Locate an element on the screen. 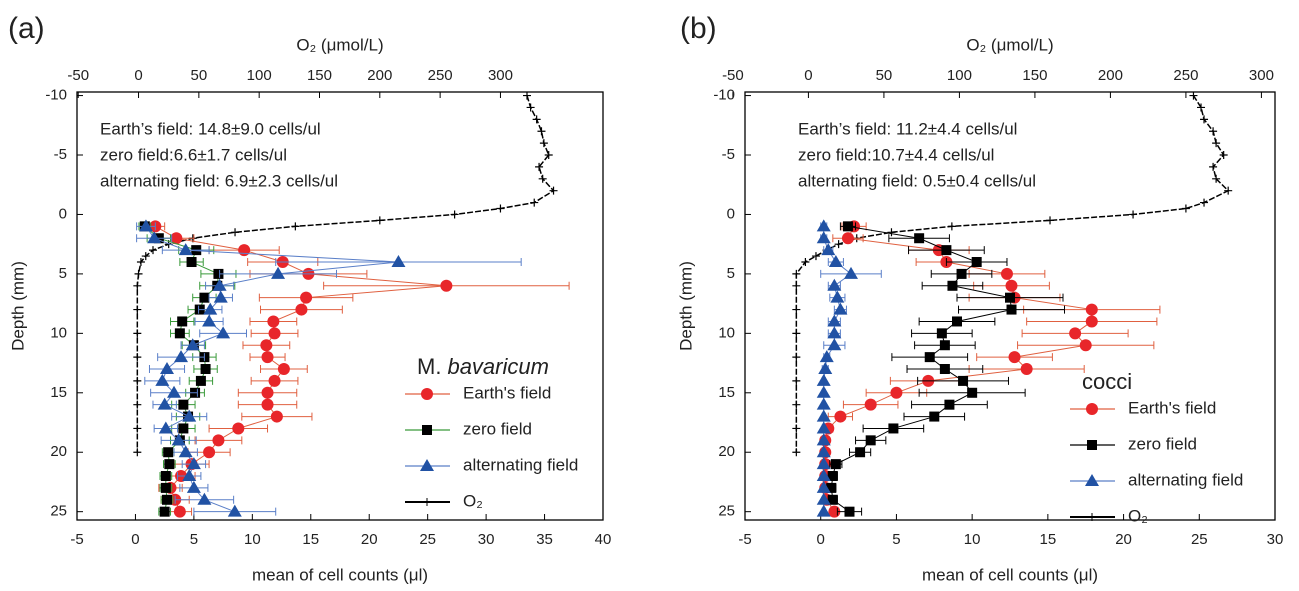  panel-label: (a) is located at coordinates (26, 28).